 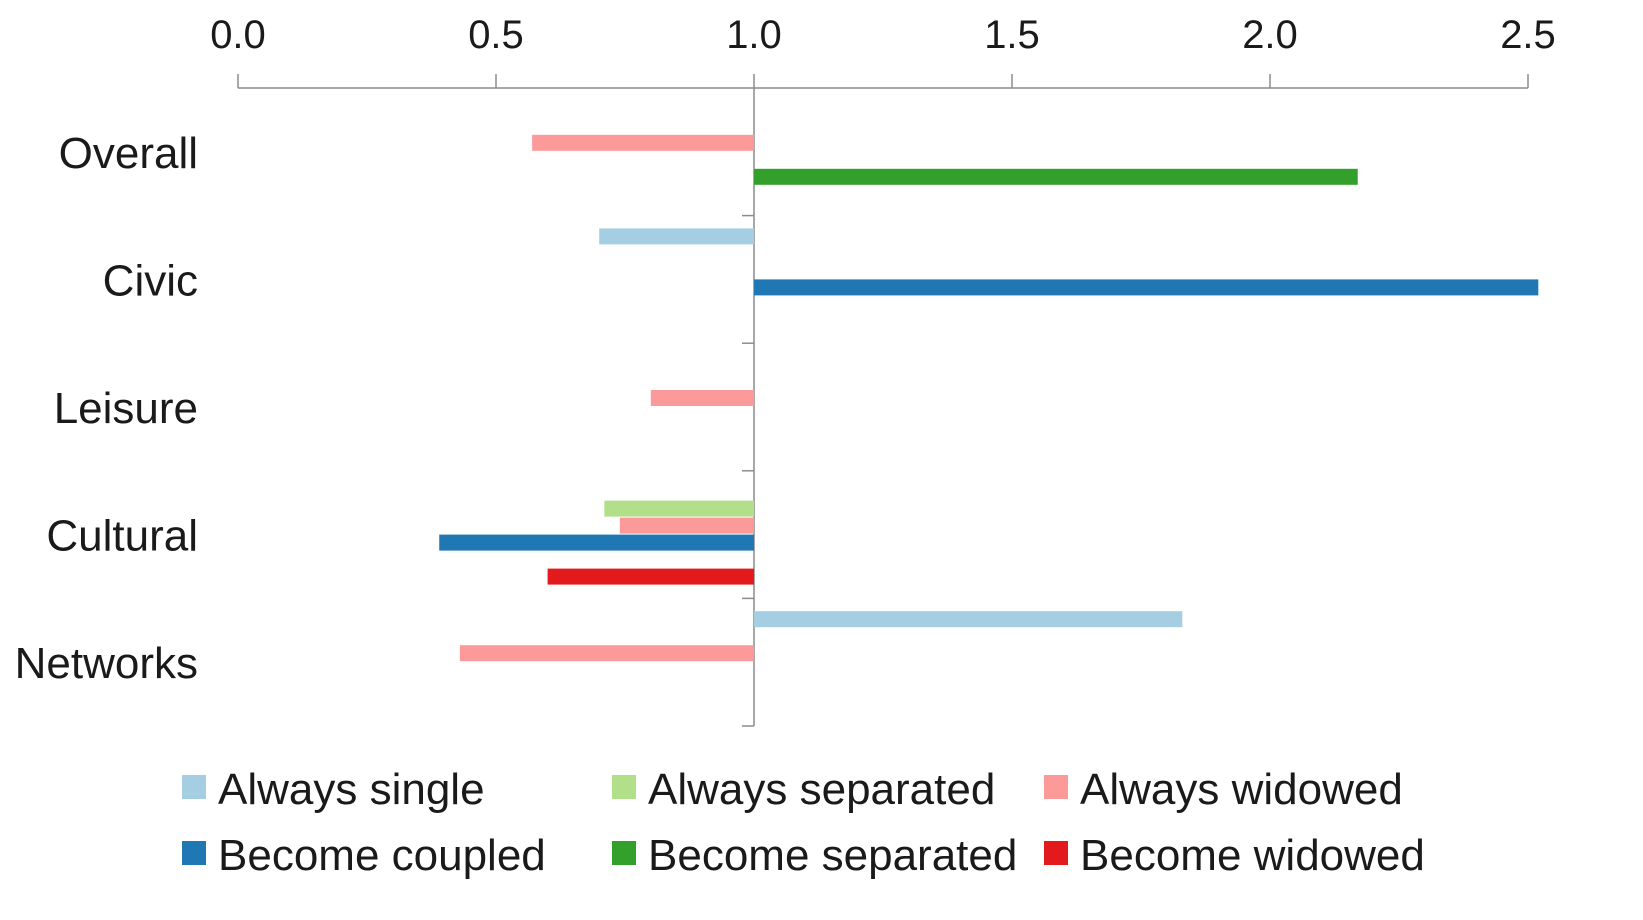 What do you see at coordinates (1270, 35) in the screenshot?
I see `x-tick-label: 2.0` at bounding box center [1270, 35].